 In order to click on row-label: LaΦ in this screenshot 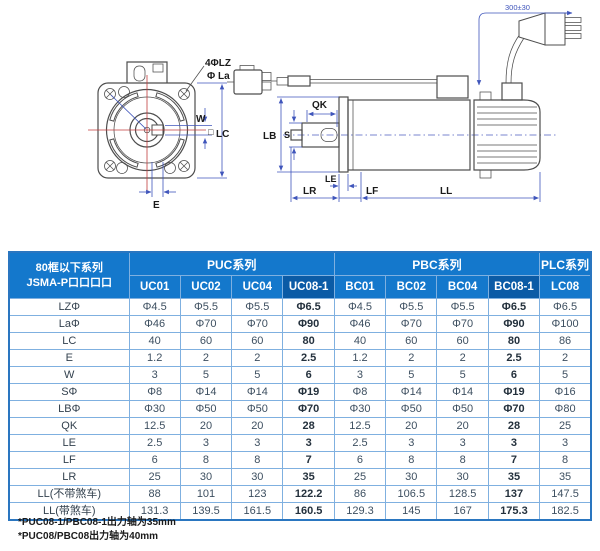, I will do `click(69, 324)`.